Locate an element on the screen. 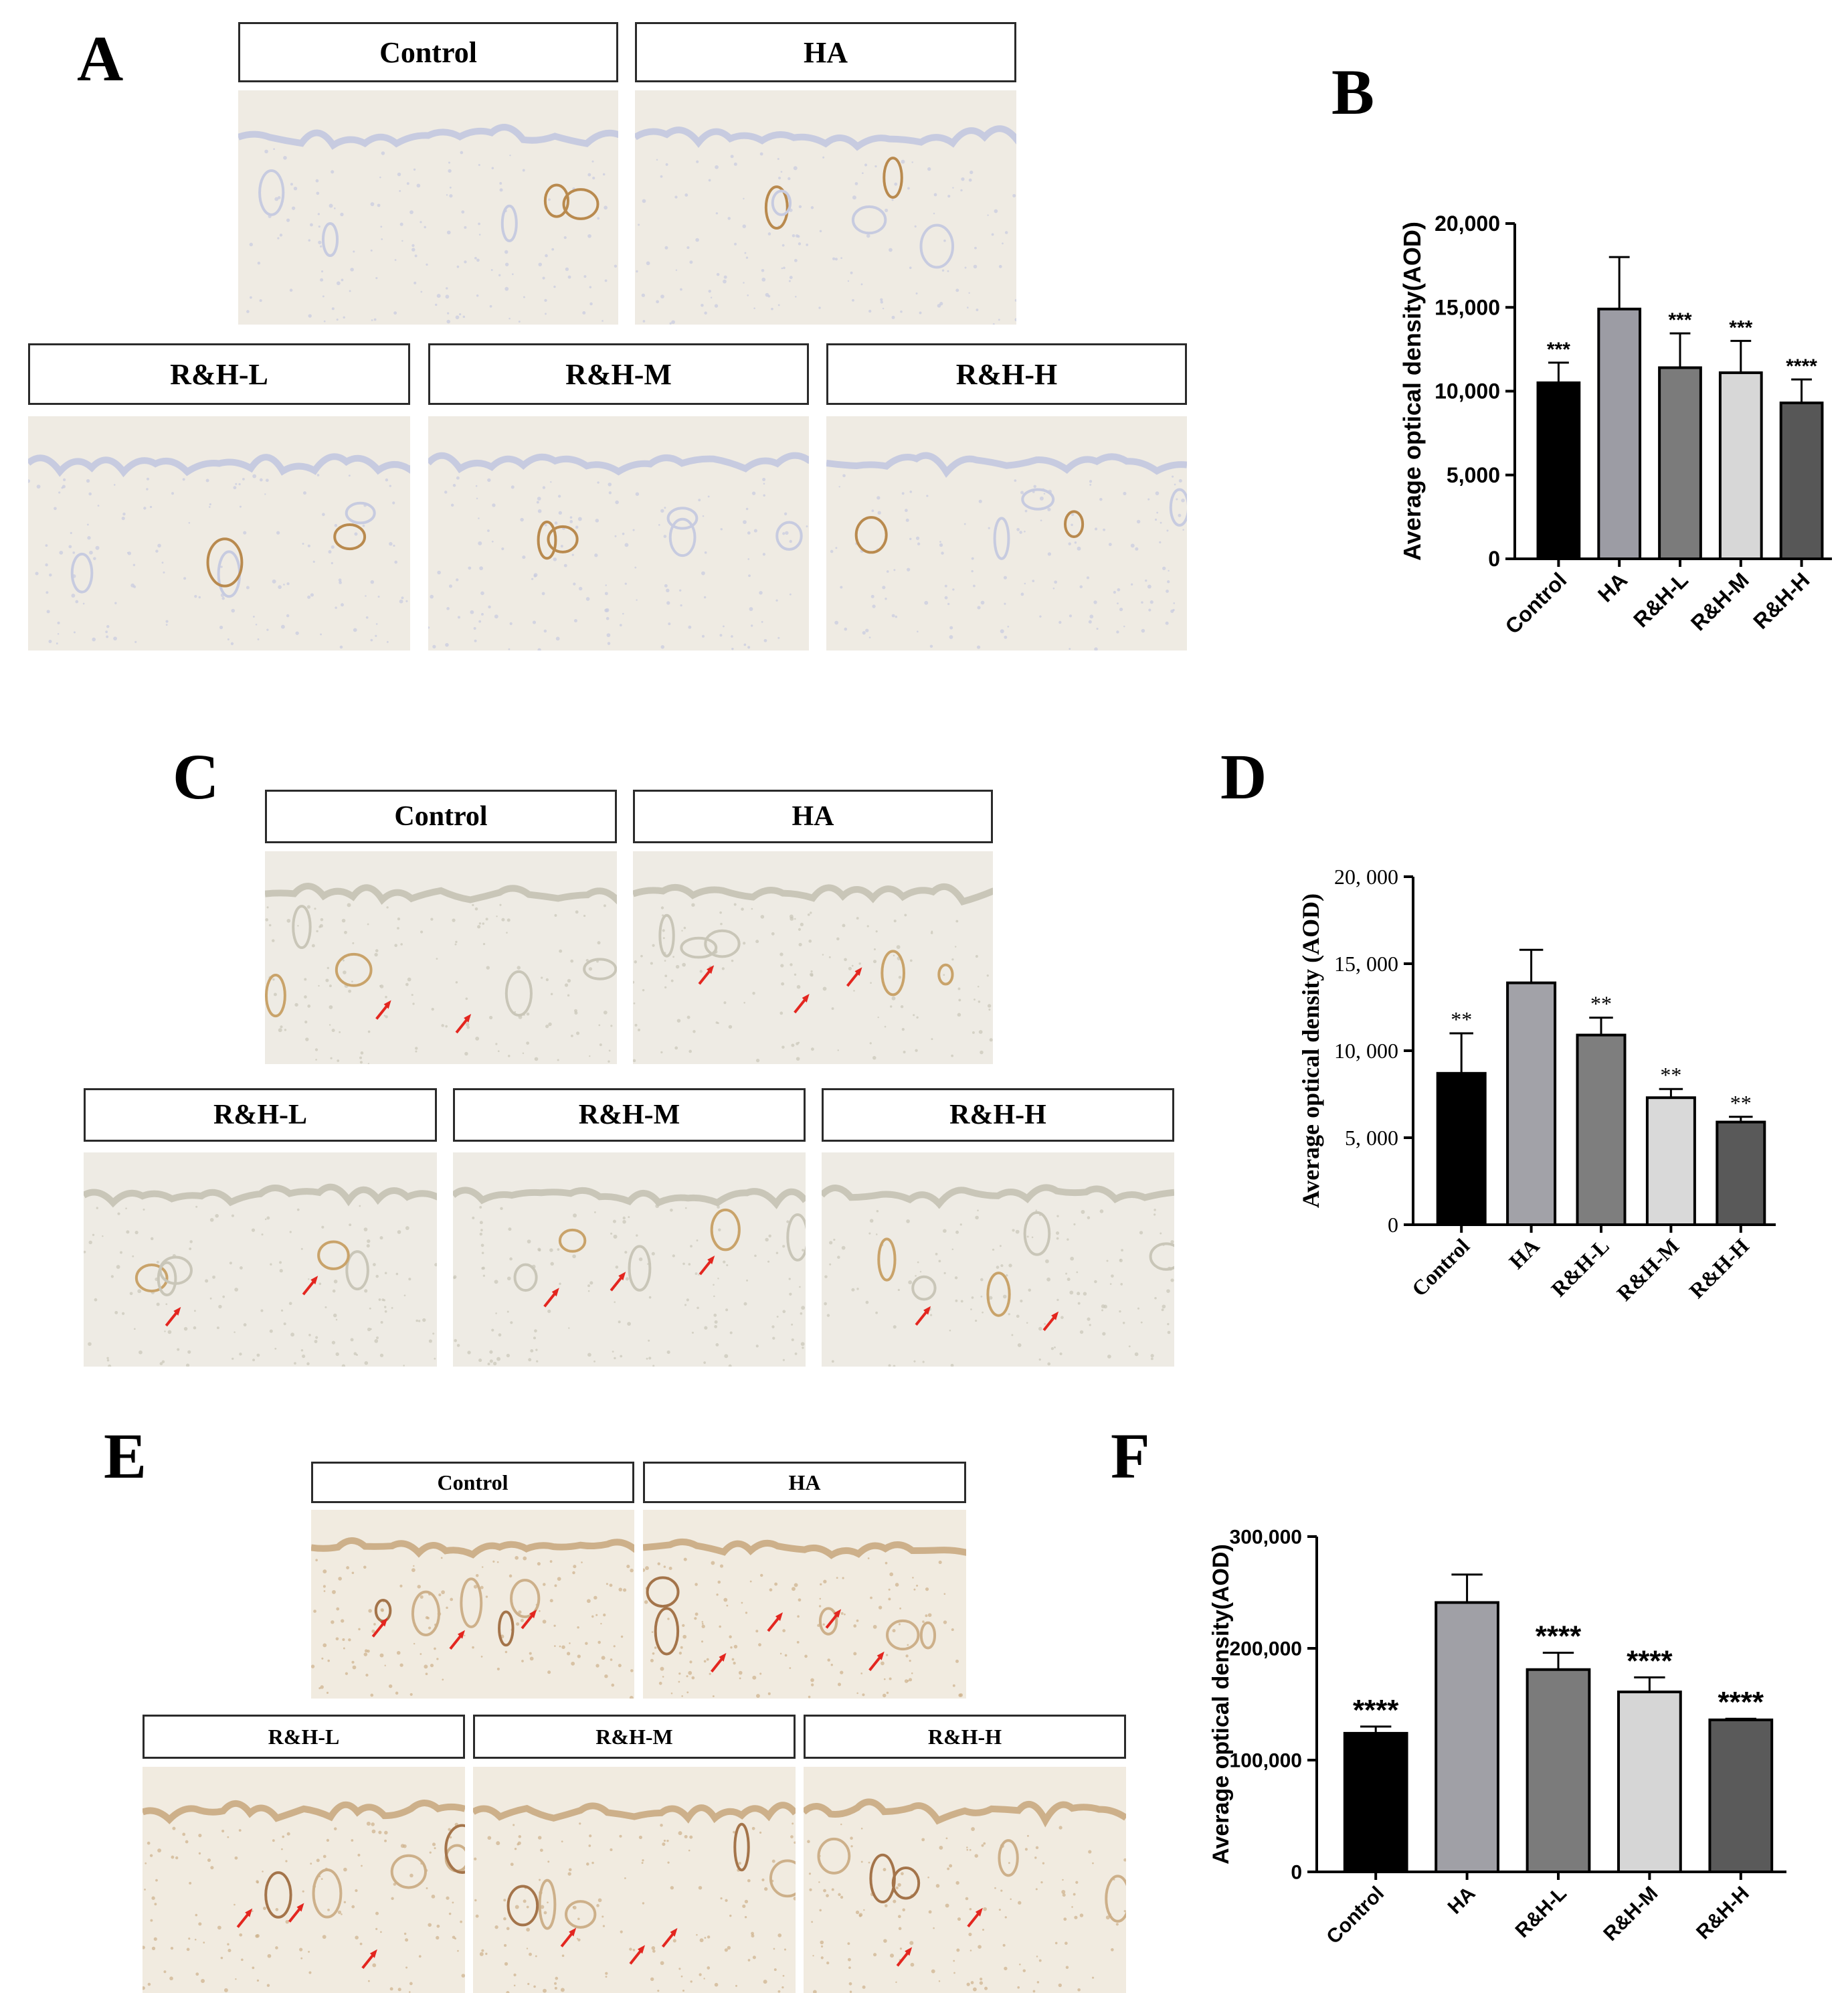 The width and height of the screenshot is (1848, 1993). significance-label: **** is located at coordinates (1741, 1702).